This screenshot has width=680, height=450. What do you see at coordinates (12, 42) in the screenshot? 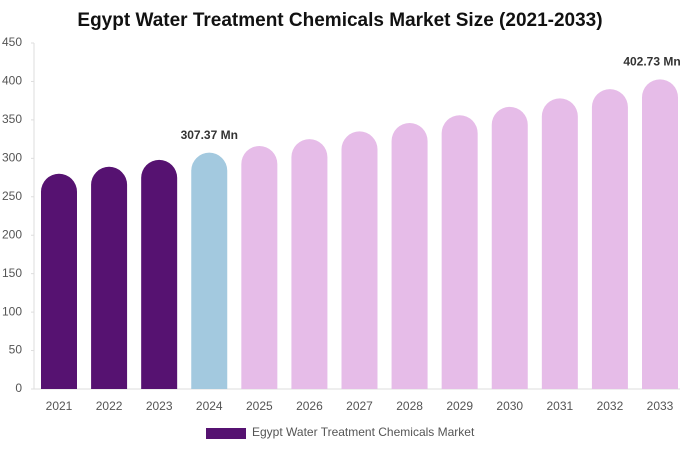
I see `y-tick-label: 450` at bounding box center [12, 42].